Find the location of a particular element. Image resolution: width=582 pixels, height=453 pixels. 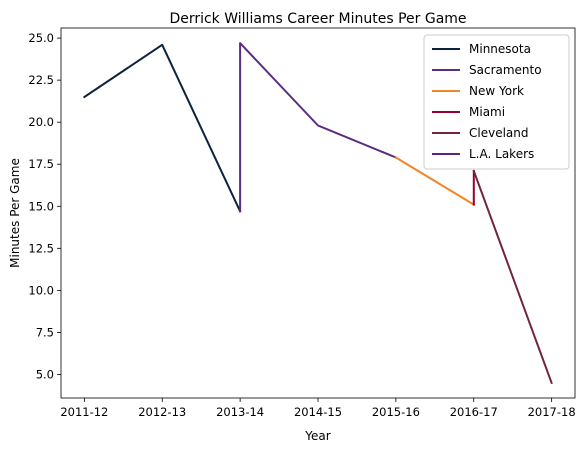

y-tick-label: 22.5 is located at coordinates (41, 80).